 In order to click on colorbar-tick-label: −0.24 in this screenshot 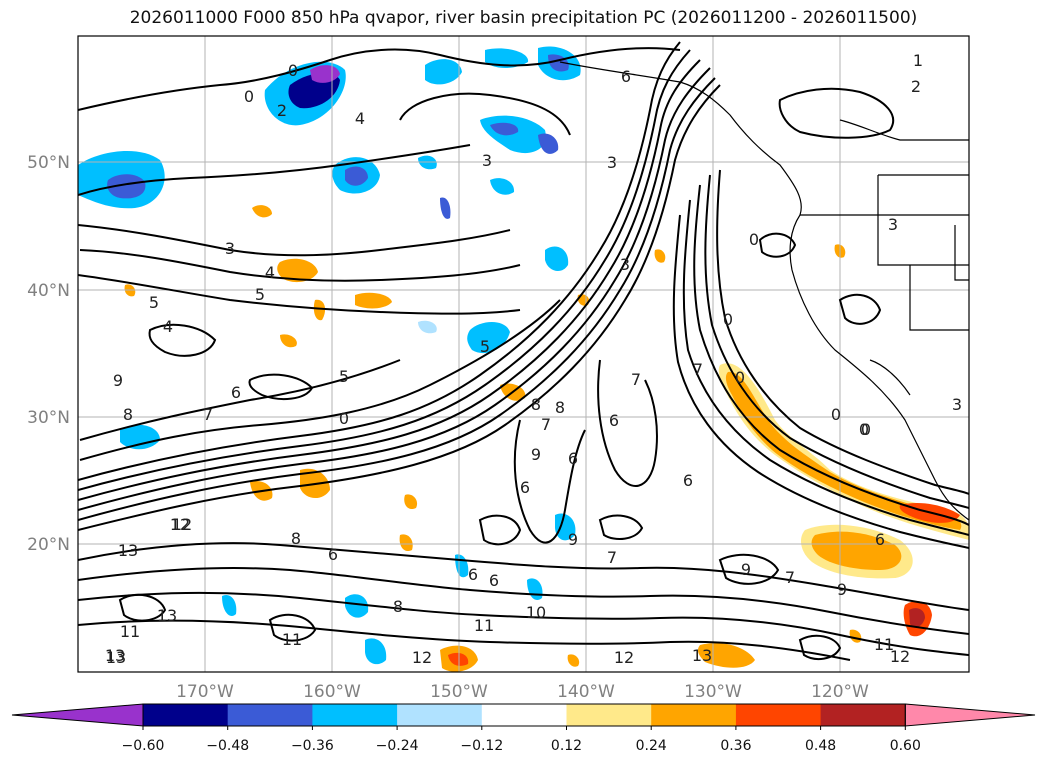, I will do `click(397, 746)`.